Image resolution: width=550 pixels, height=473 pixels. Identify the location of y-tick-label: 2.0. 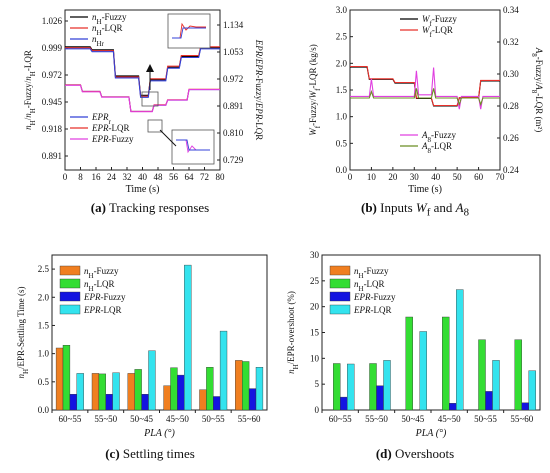
(44, 297).